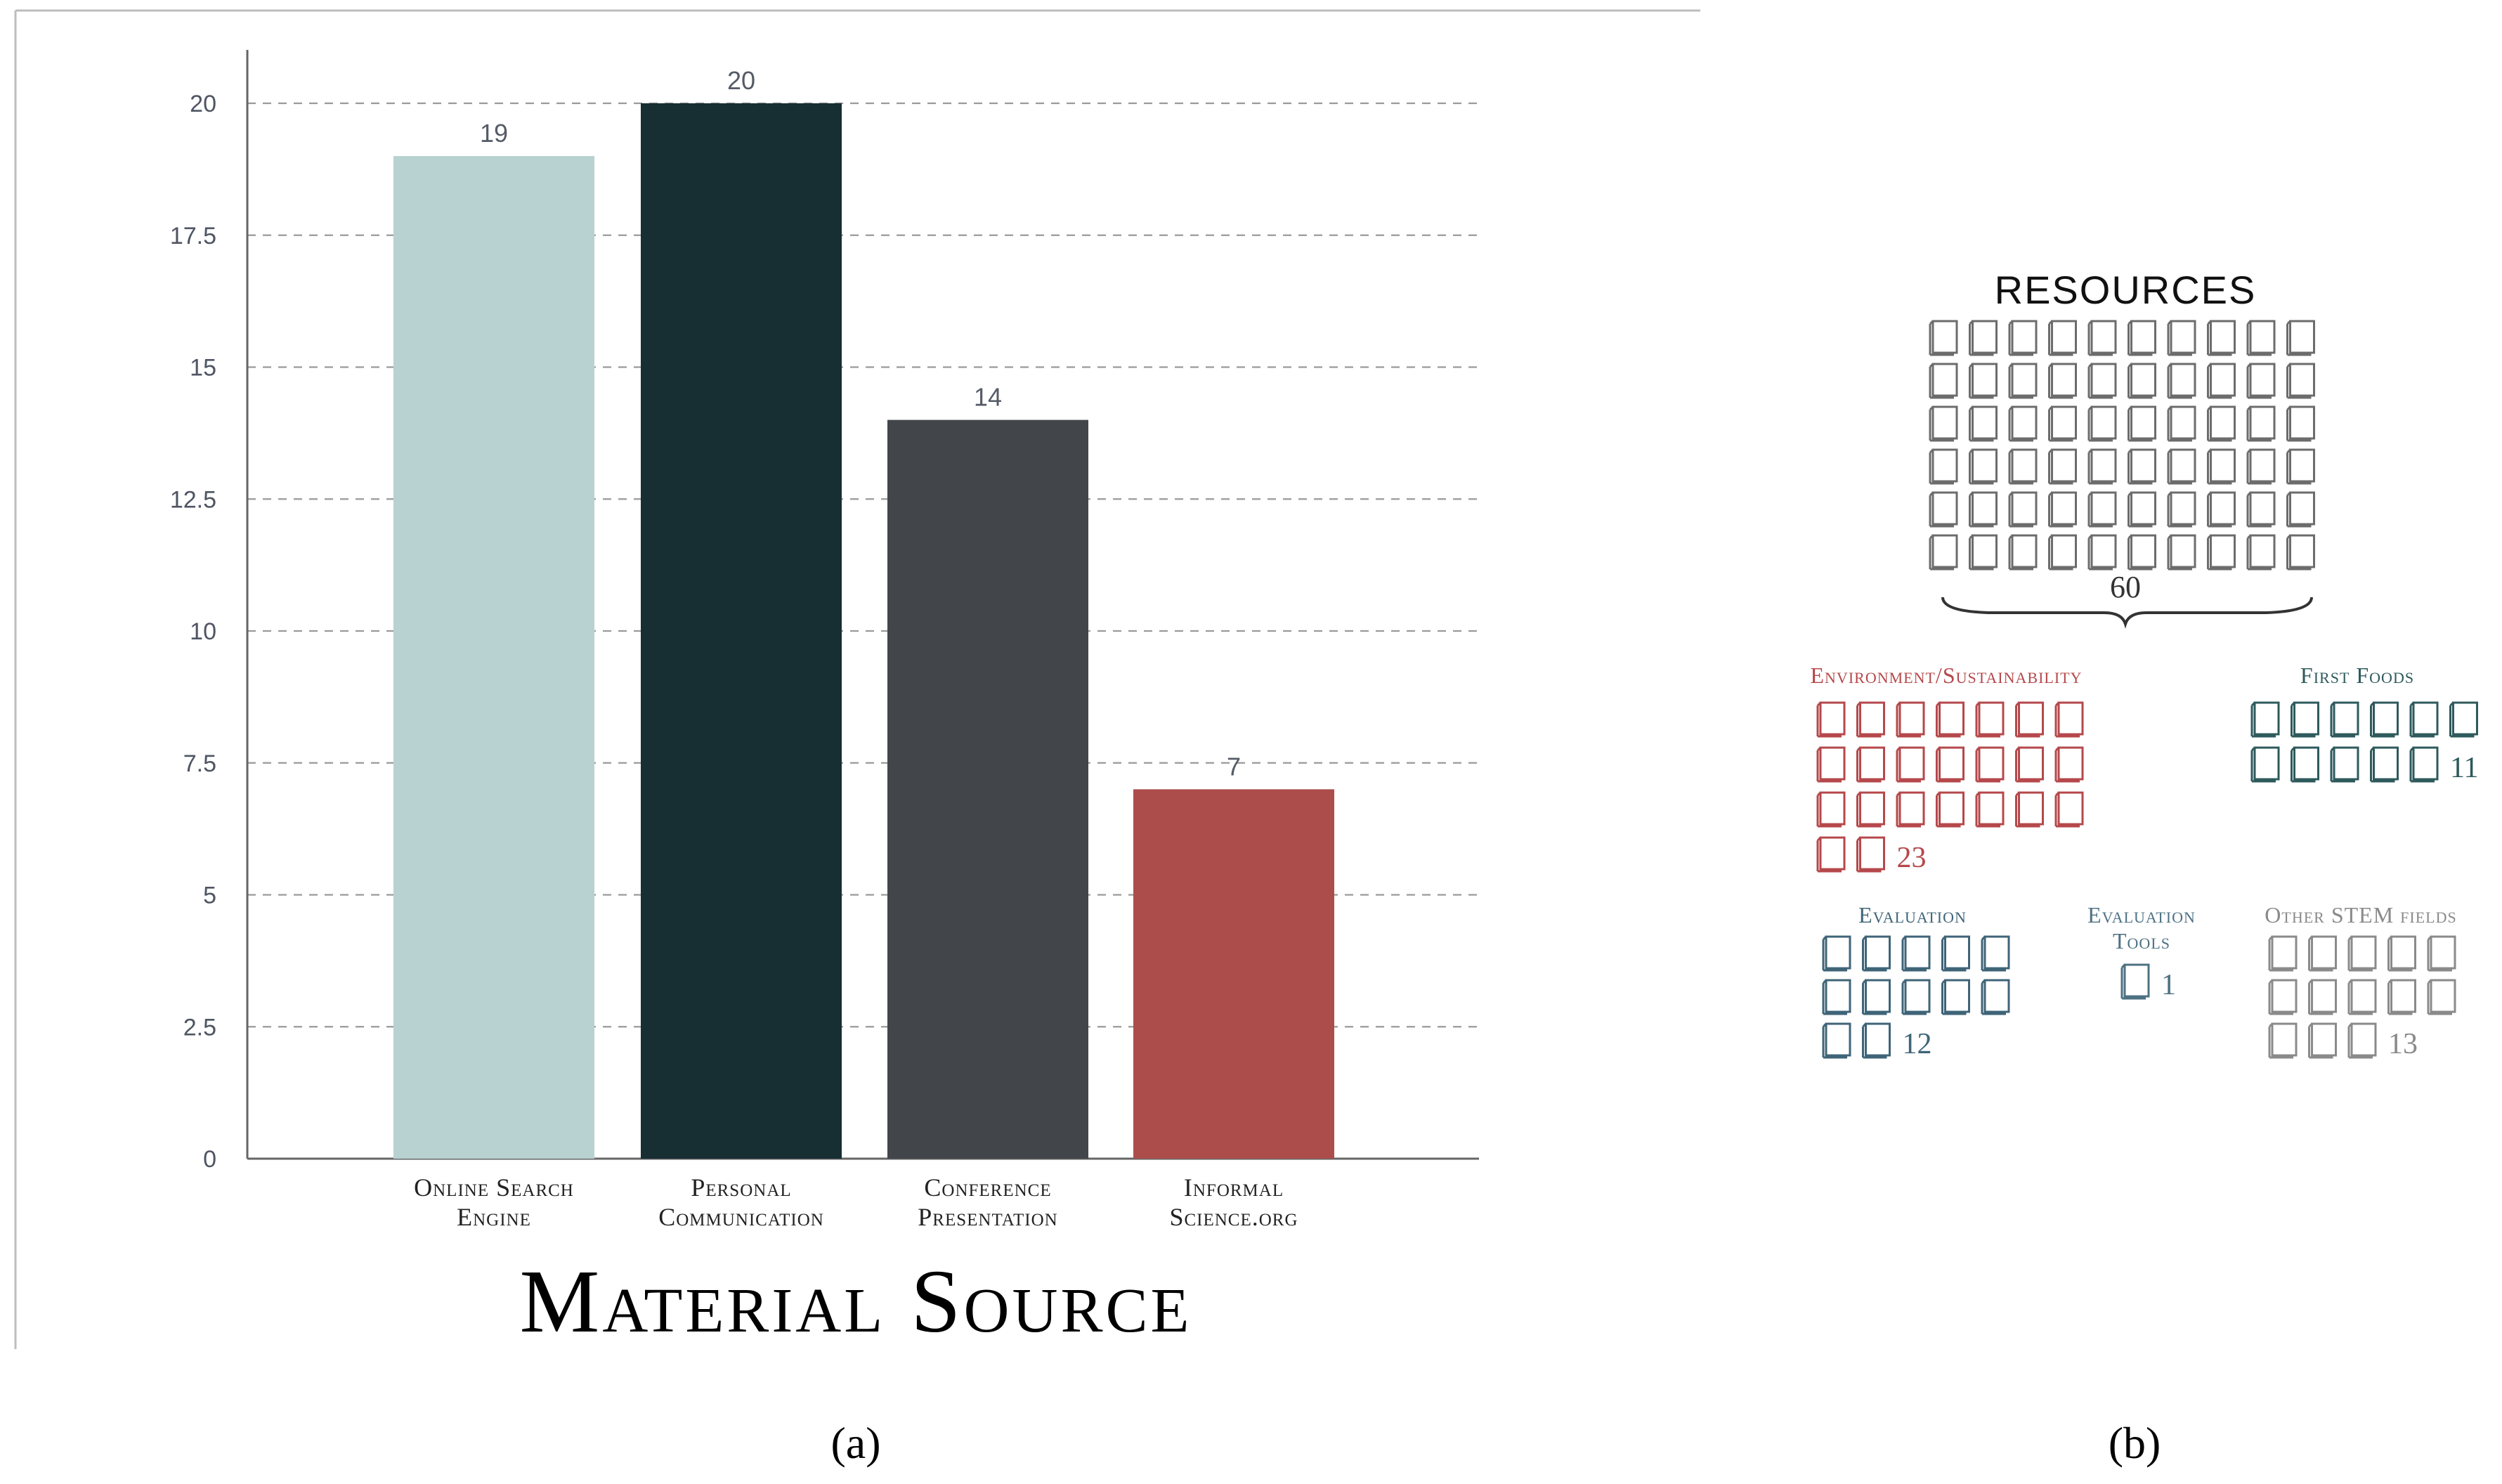 This screenshot has height=1484, width=2502. What do you see at coordinates (2168, 985) in the screenshot?
I see `category-count-label: 1` at bounding box center [2168, 985].